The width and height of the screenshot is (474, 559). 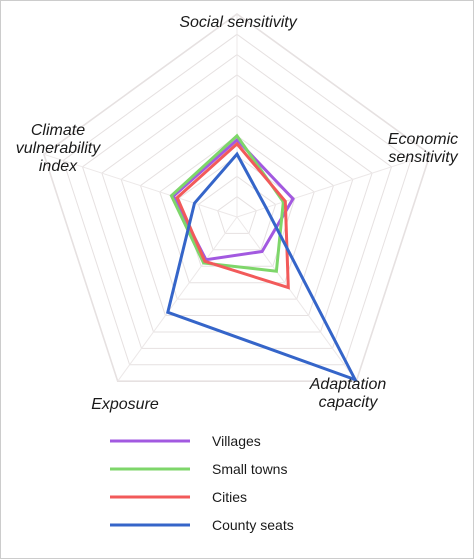 What do you see at coordinates (253, 525) in the screenshot?
I see `legend-label-county-seats: County seats` at bounding box center [253, 525].